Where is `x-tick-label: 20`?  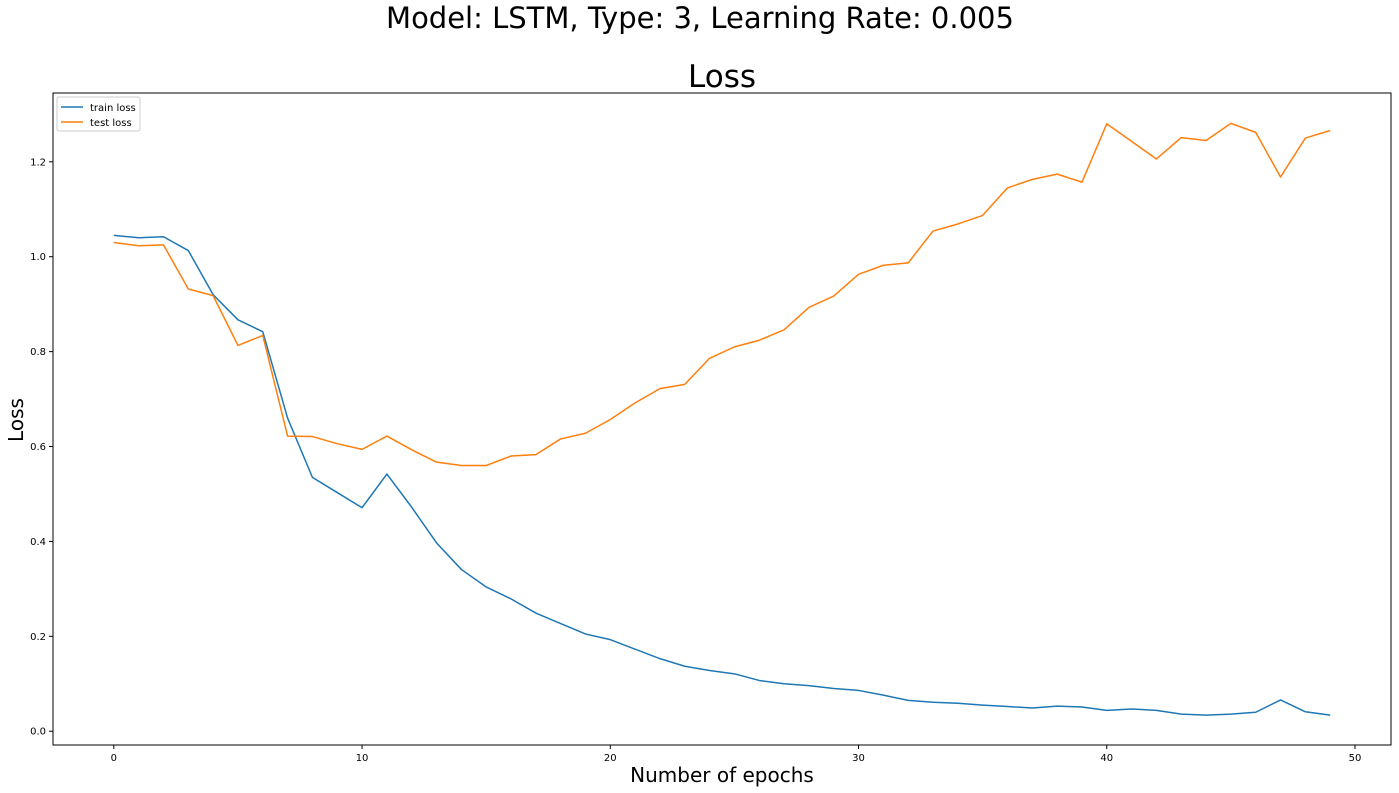 x-tick-label: 20 is located at coordinates (610, 758).